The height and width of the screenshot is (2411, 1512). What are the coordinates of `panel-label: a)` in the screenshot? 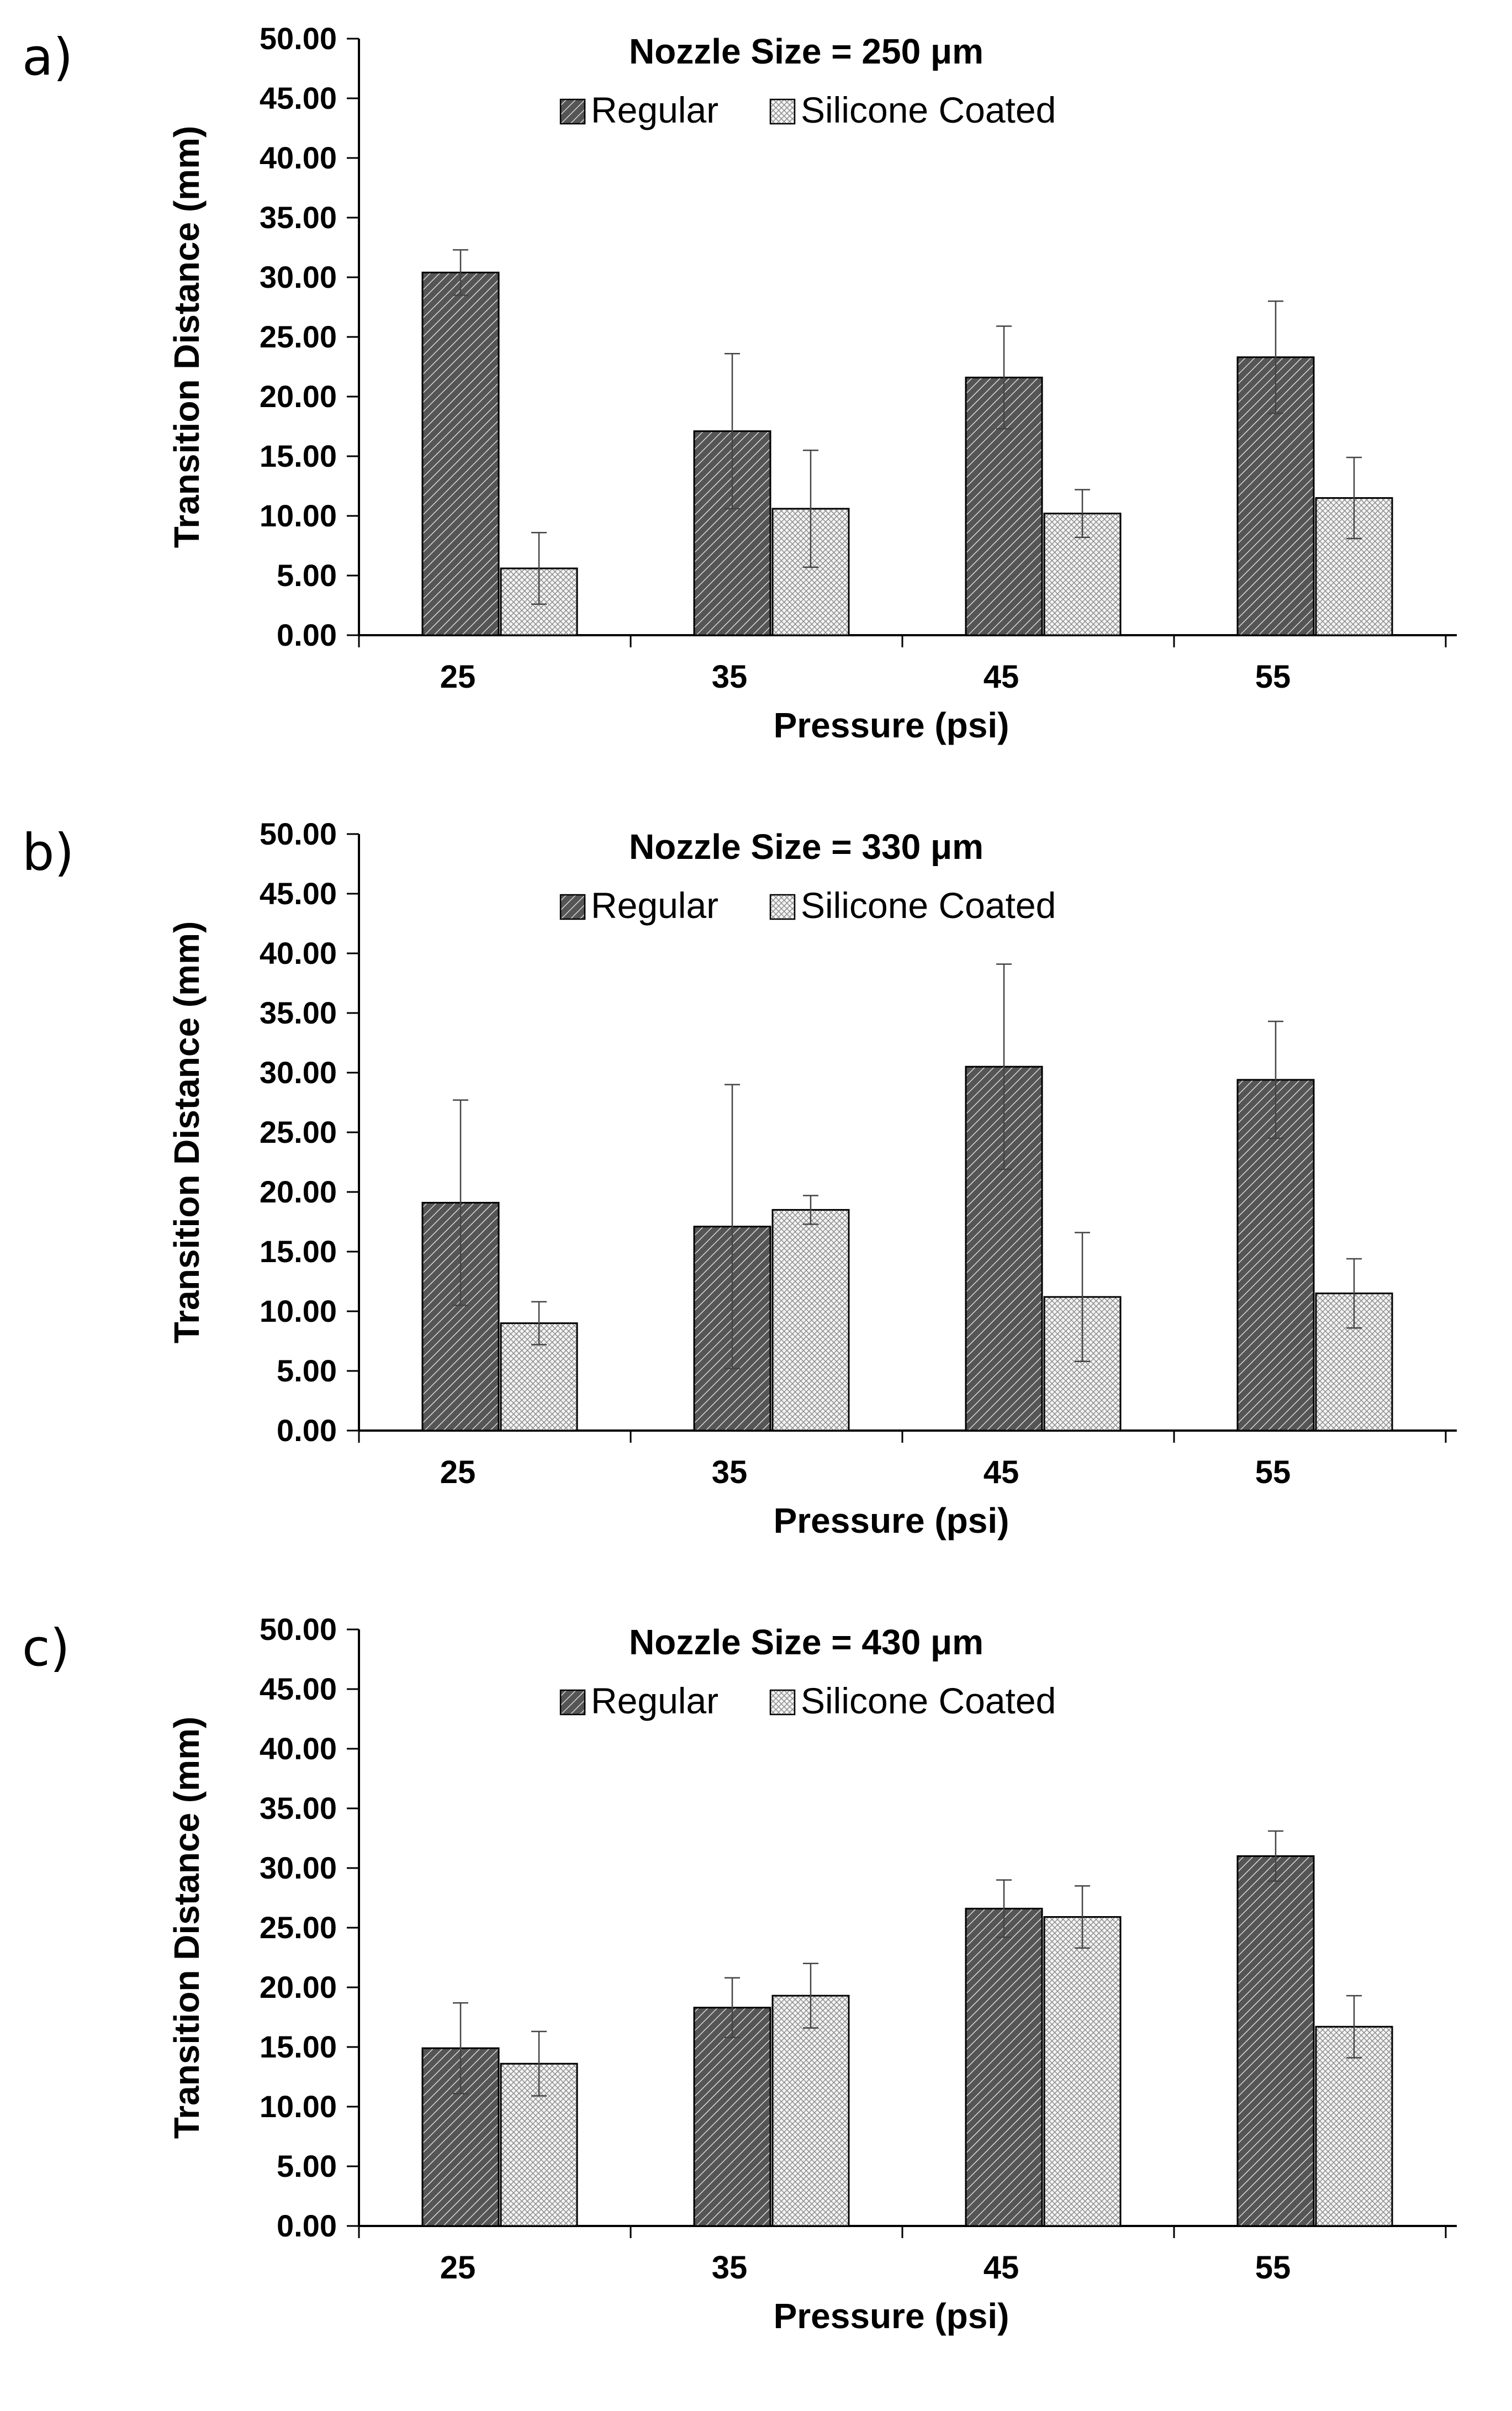 It's located at (47, 57).